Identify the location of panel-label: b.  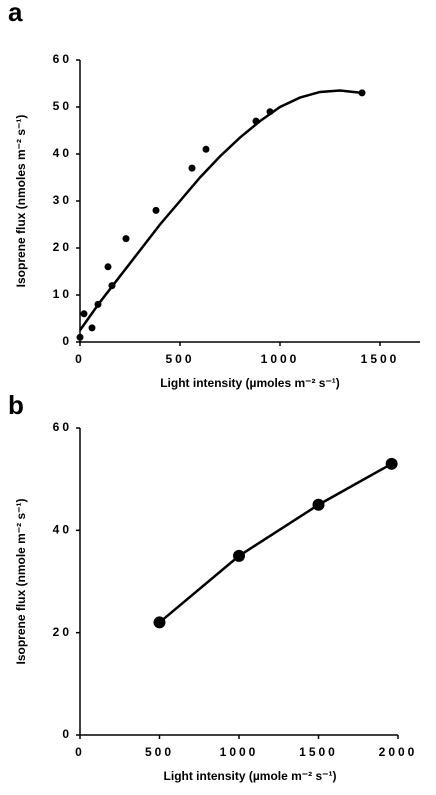
(16, 405).